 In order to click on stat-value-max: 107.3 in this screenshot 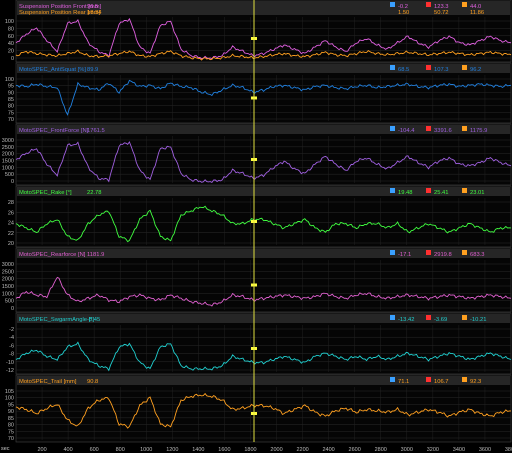, I will do `click(441, 70)`.